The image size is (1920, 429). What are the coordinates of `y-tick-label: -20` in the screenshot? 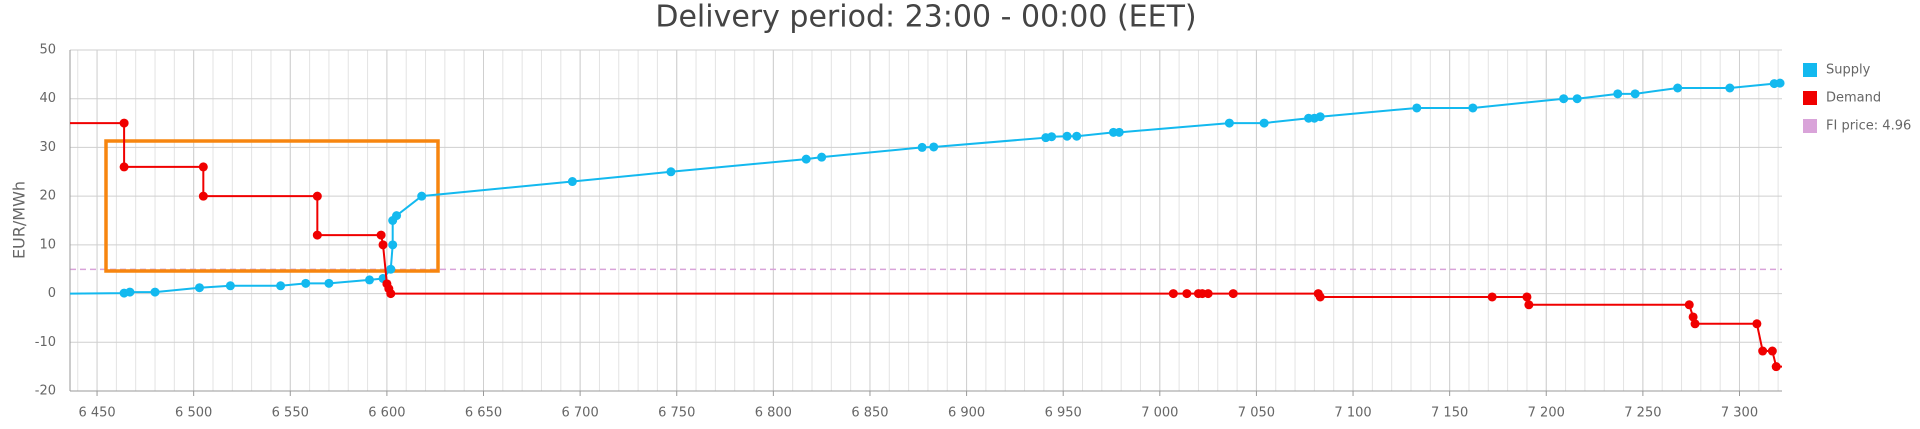 It's located at (45, 391).